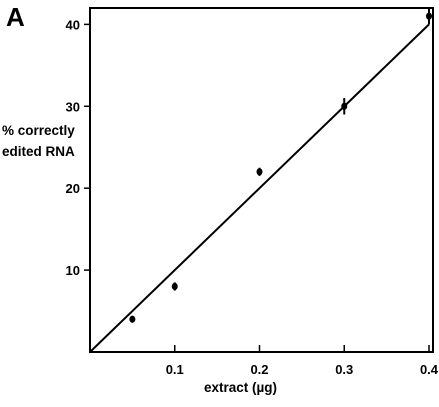  Describe the element at coordinates (38, 141) in the screenshot. I see `y-axis-label: % correctly edited RNA` at that location.